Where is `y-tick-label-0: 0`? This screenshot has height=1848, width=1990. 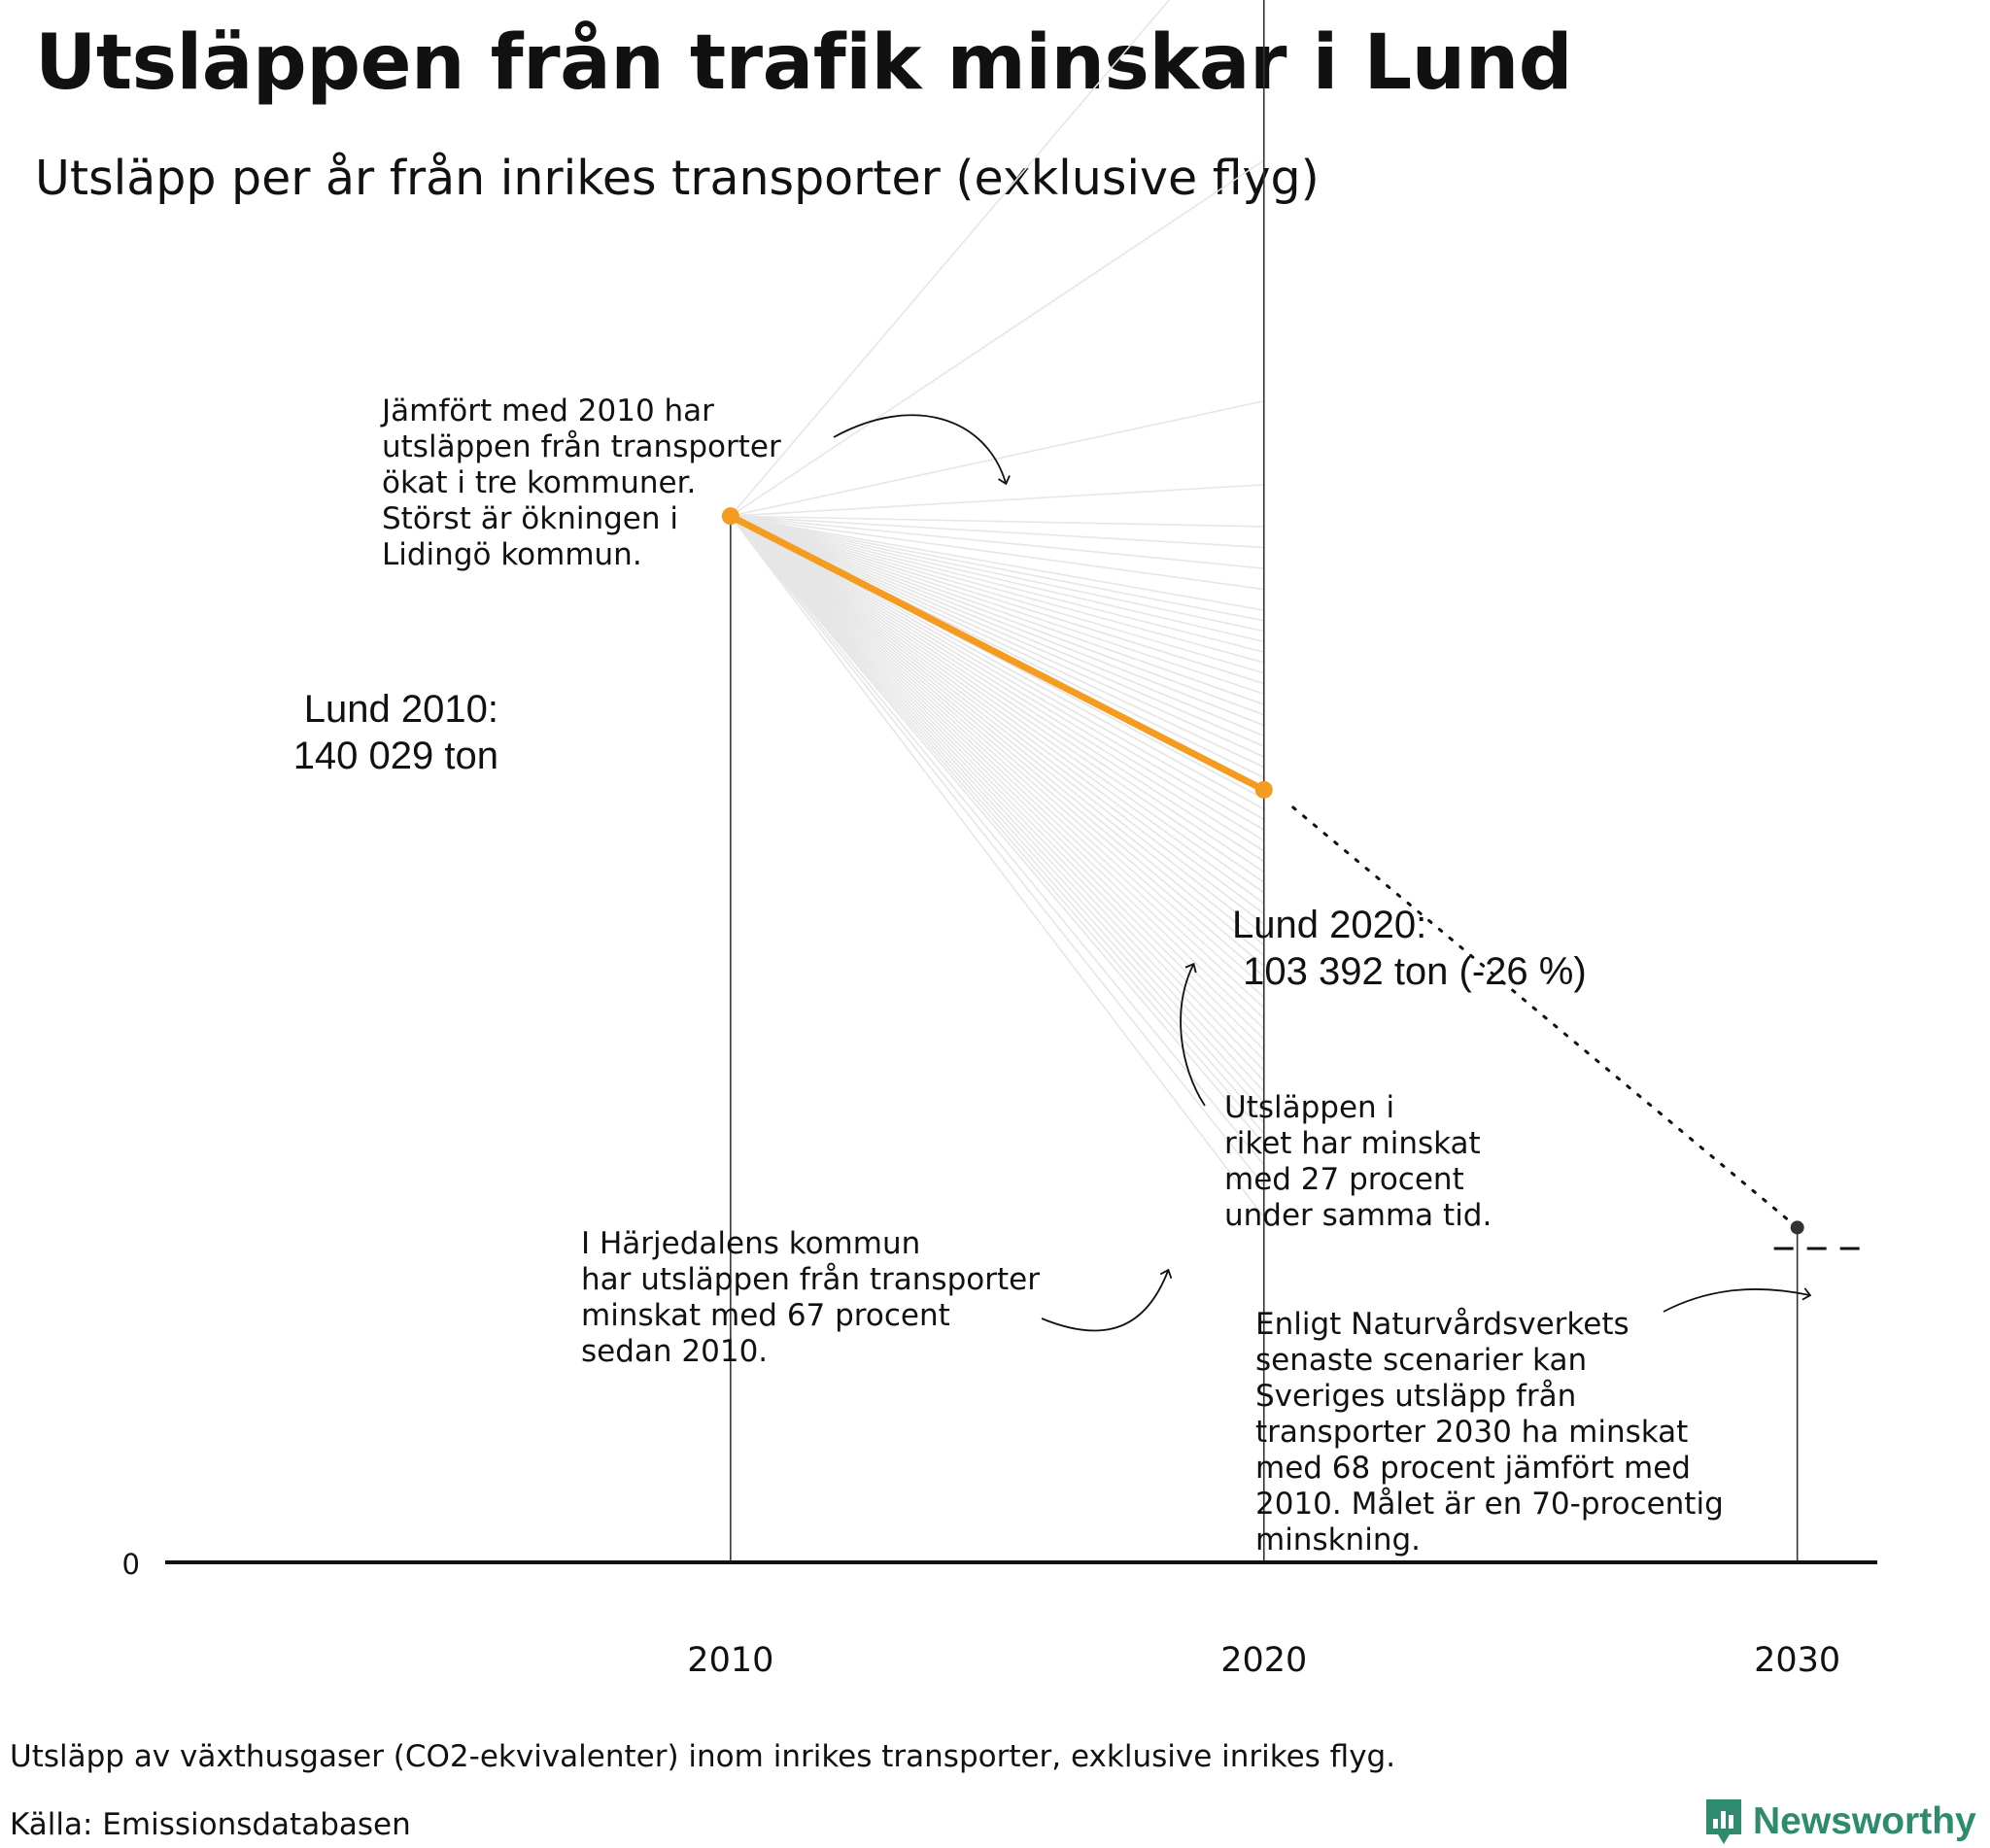
y-tick-label-0: 0 is located at coordinates (131, 1564).